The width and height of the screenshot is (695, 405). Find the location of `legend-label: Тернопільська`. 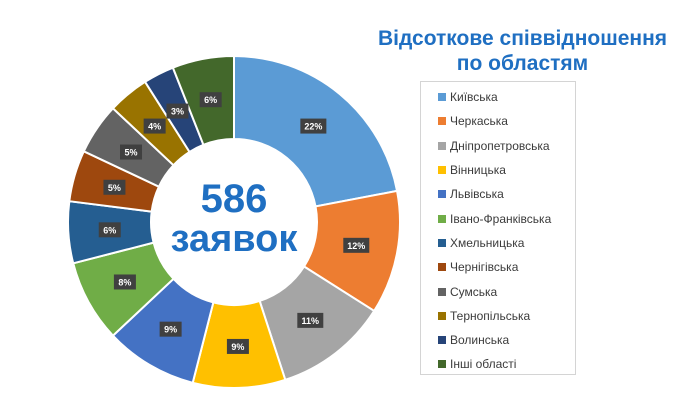

legend-label: Тернопільська is located at coordinates (490, 315).